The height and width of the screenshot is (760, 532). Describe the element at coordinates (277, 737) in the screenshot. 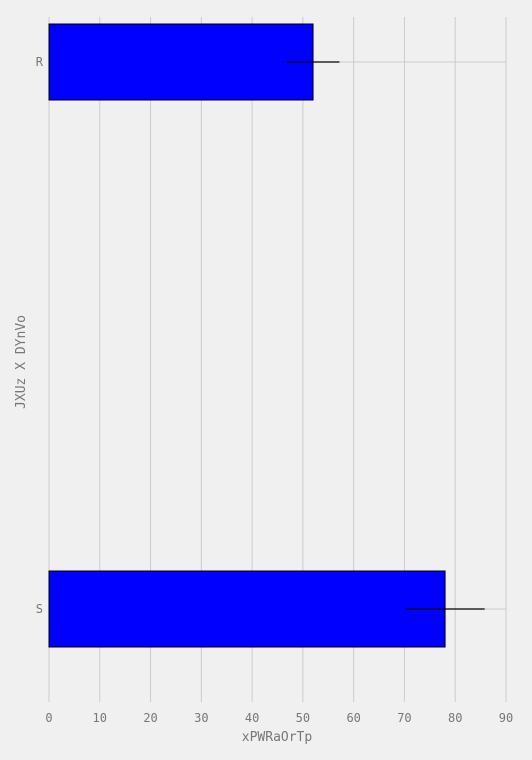

I see `x-axis-title: xPWRaOrTp` at that location.